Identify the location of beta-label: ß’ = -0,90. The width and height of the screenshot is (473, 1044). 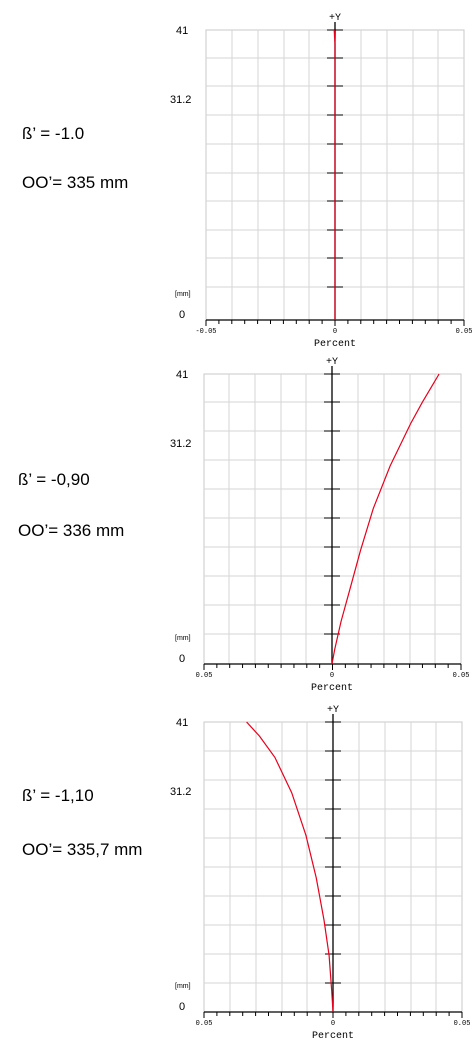
(54, 479).